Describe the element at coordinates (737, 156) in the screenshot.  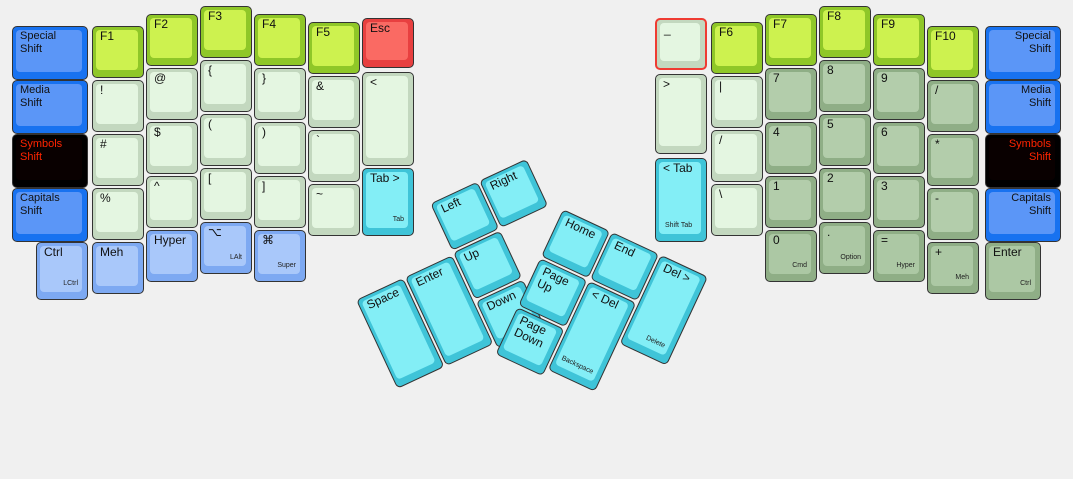
I see `right-inner-2: /` at that location.